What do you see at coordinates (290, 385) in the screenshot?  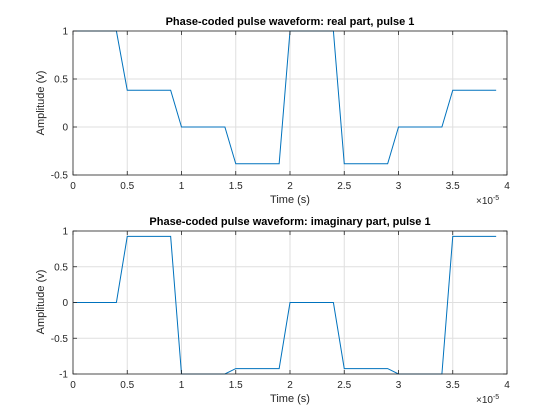 I see `imaginary-part-x-tick-label: 2` at bounding box center [290, 385].